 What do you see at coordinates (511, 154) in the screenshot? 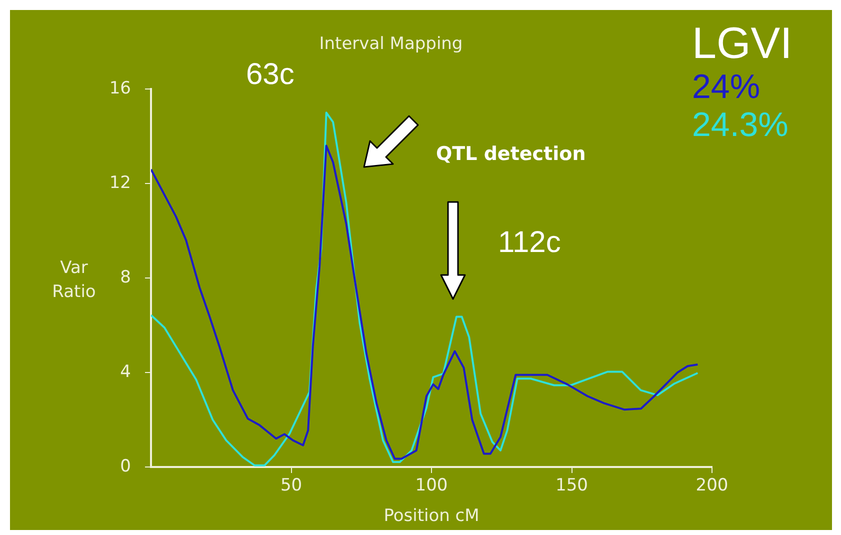
I see `annotation: QTL detection` at bounding box center [511, 154].